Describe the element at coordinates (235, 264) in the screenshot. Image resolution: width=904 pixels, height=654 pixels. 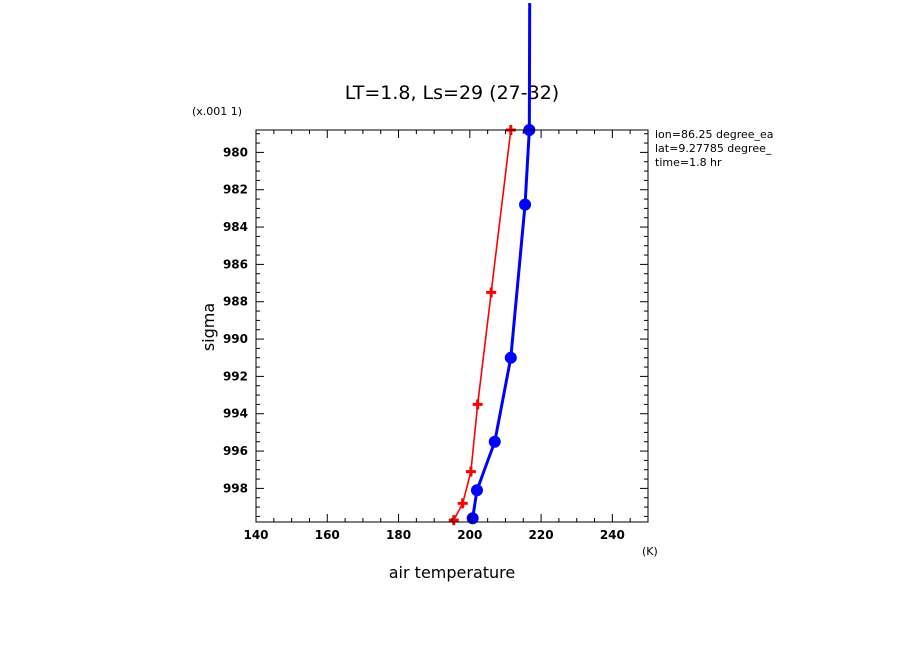
I see `y-tick-label: 986` at that location.